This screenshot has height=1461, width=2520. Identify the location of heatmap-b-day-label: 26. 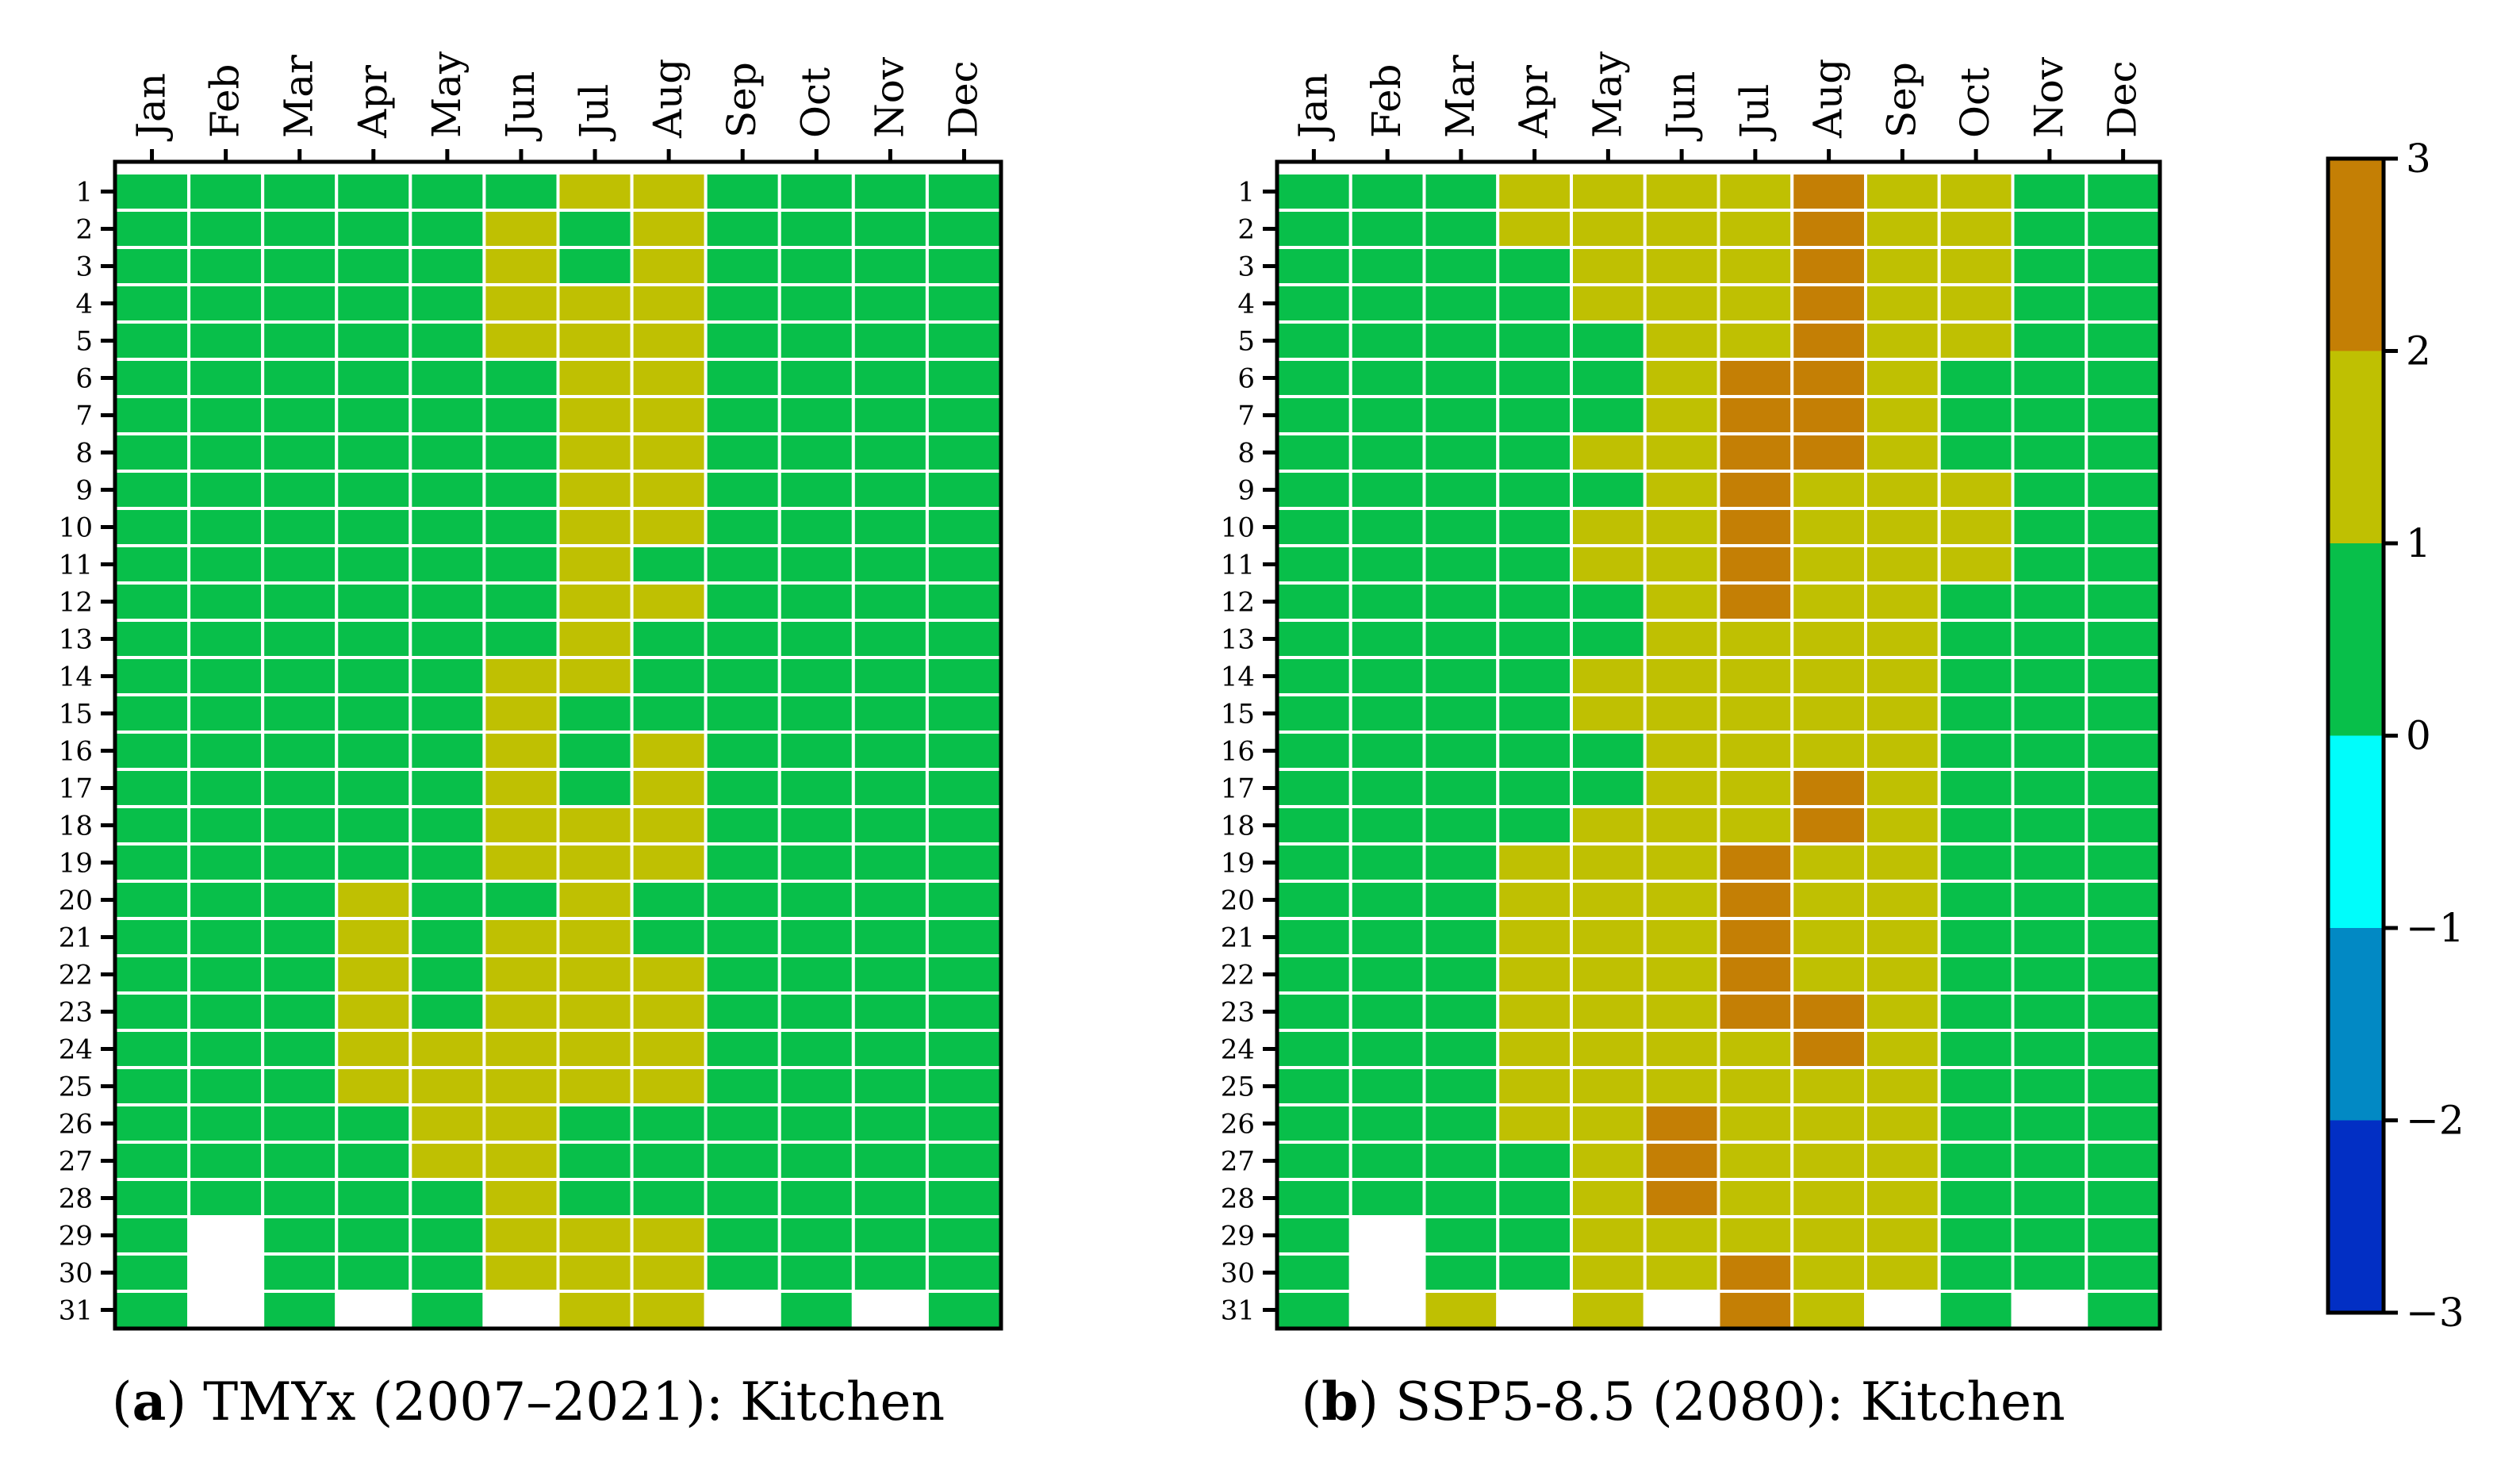
(1238, 1125).